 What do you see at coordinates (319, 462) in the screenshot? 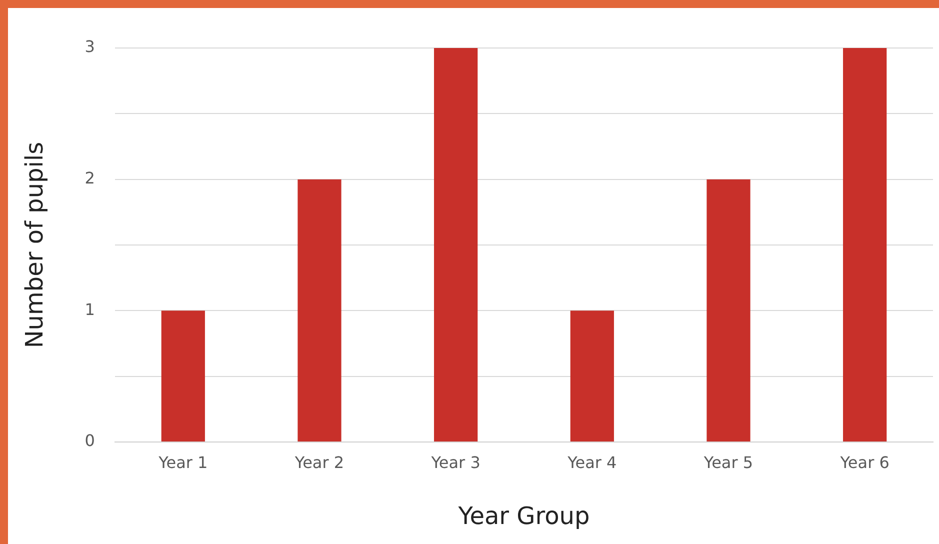
I see `x-tick-label: Year 2` at bounding box center [319, 462].